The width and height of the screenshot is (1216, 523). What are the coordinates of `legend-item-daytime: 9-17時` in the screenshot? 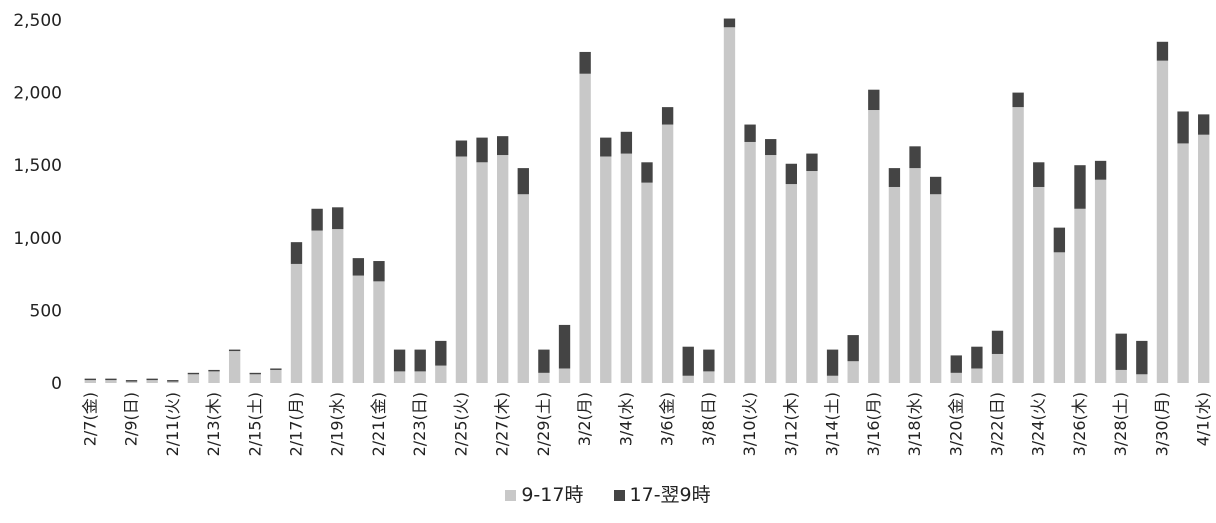 It's located at (544, 493).